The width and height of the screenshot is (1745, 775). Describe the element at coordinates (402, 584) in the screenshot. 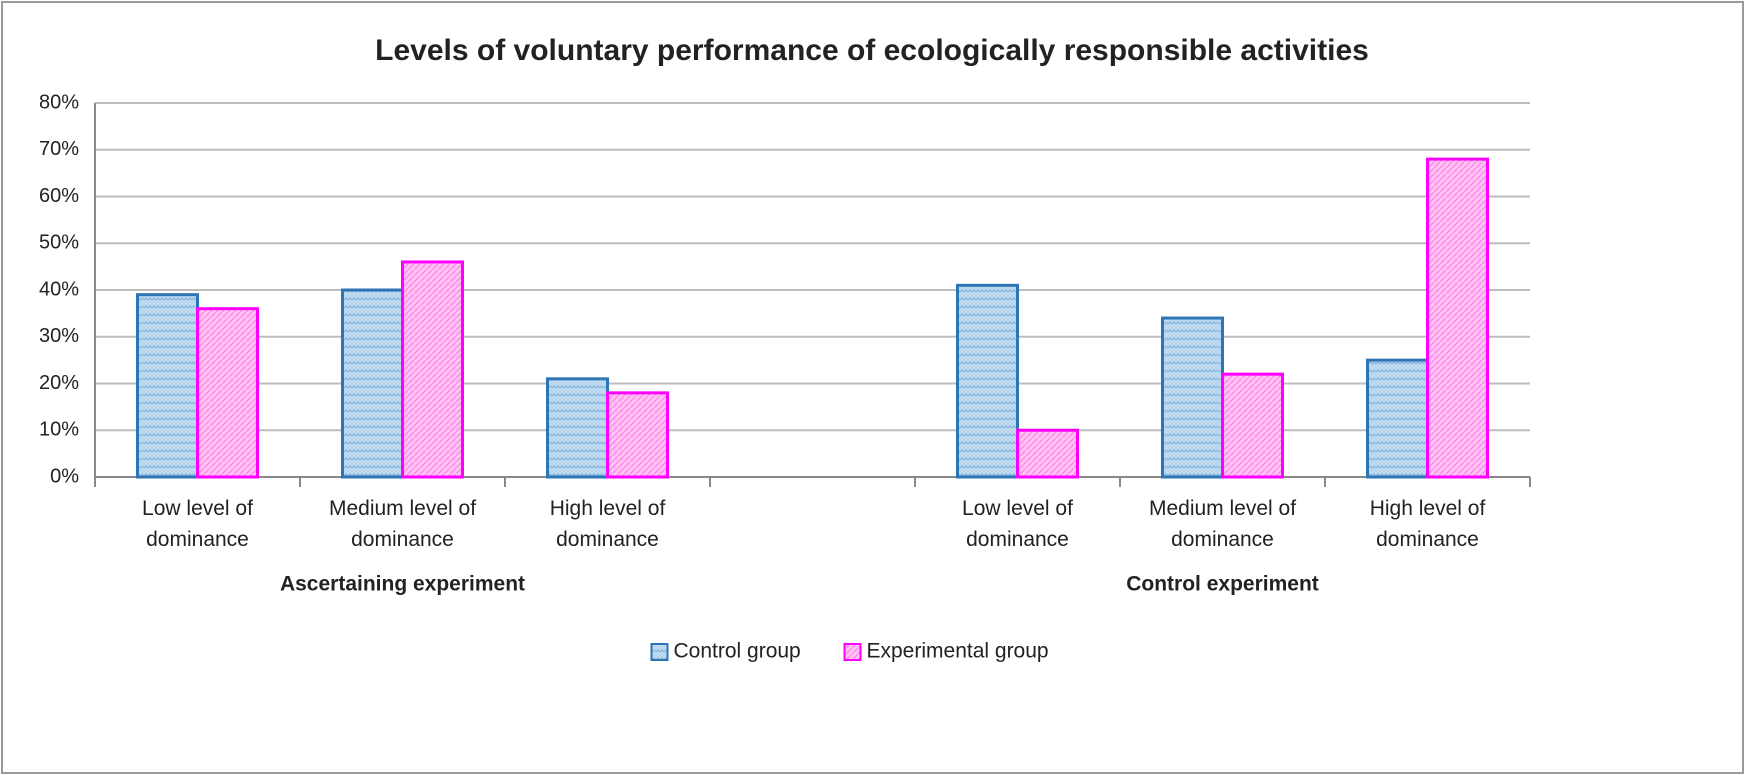

I see `group-label: Ascertaining experiment` at that location.